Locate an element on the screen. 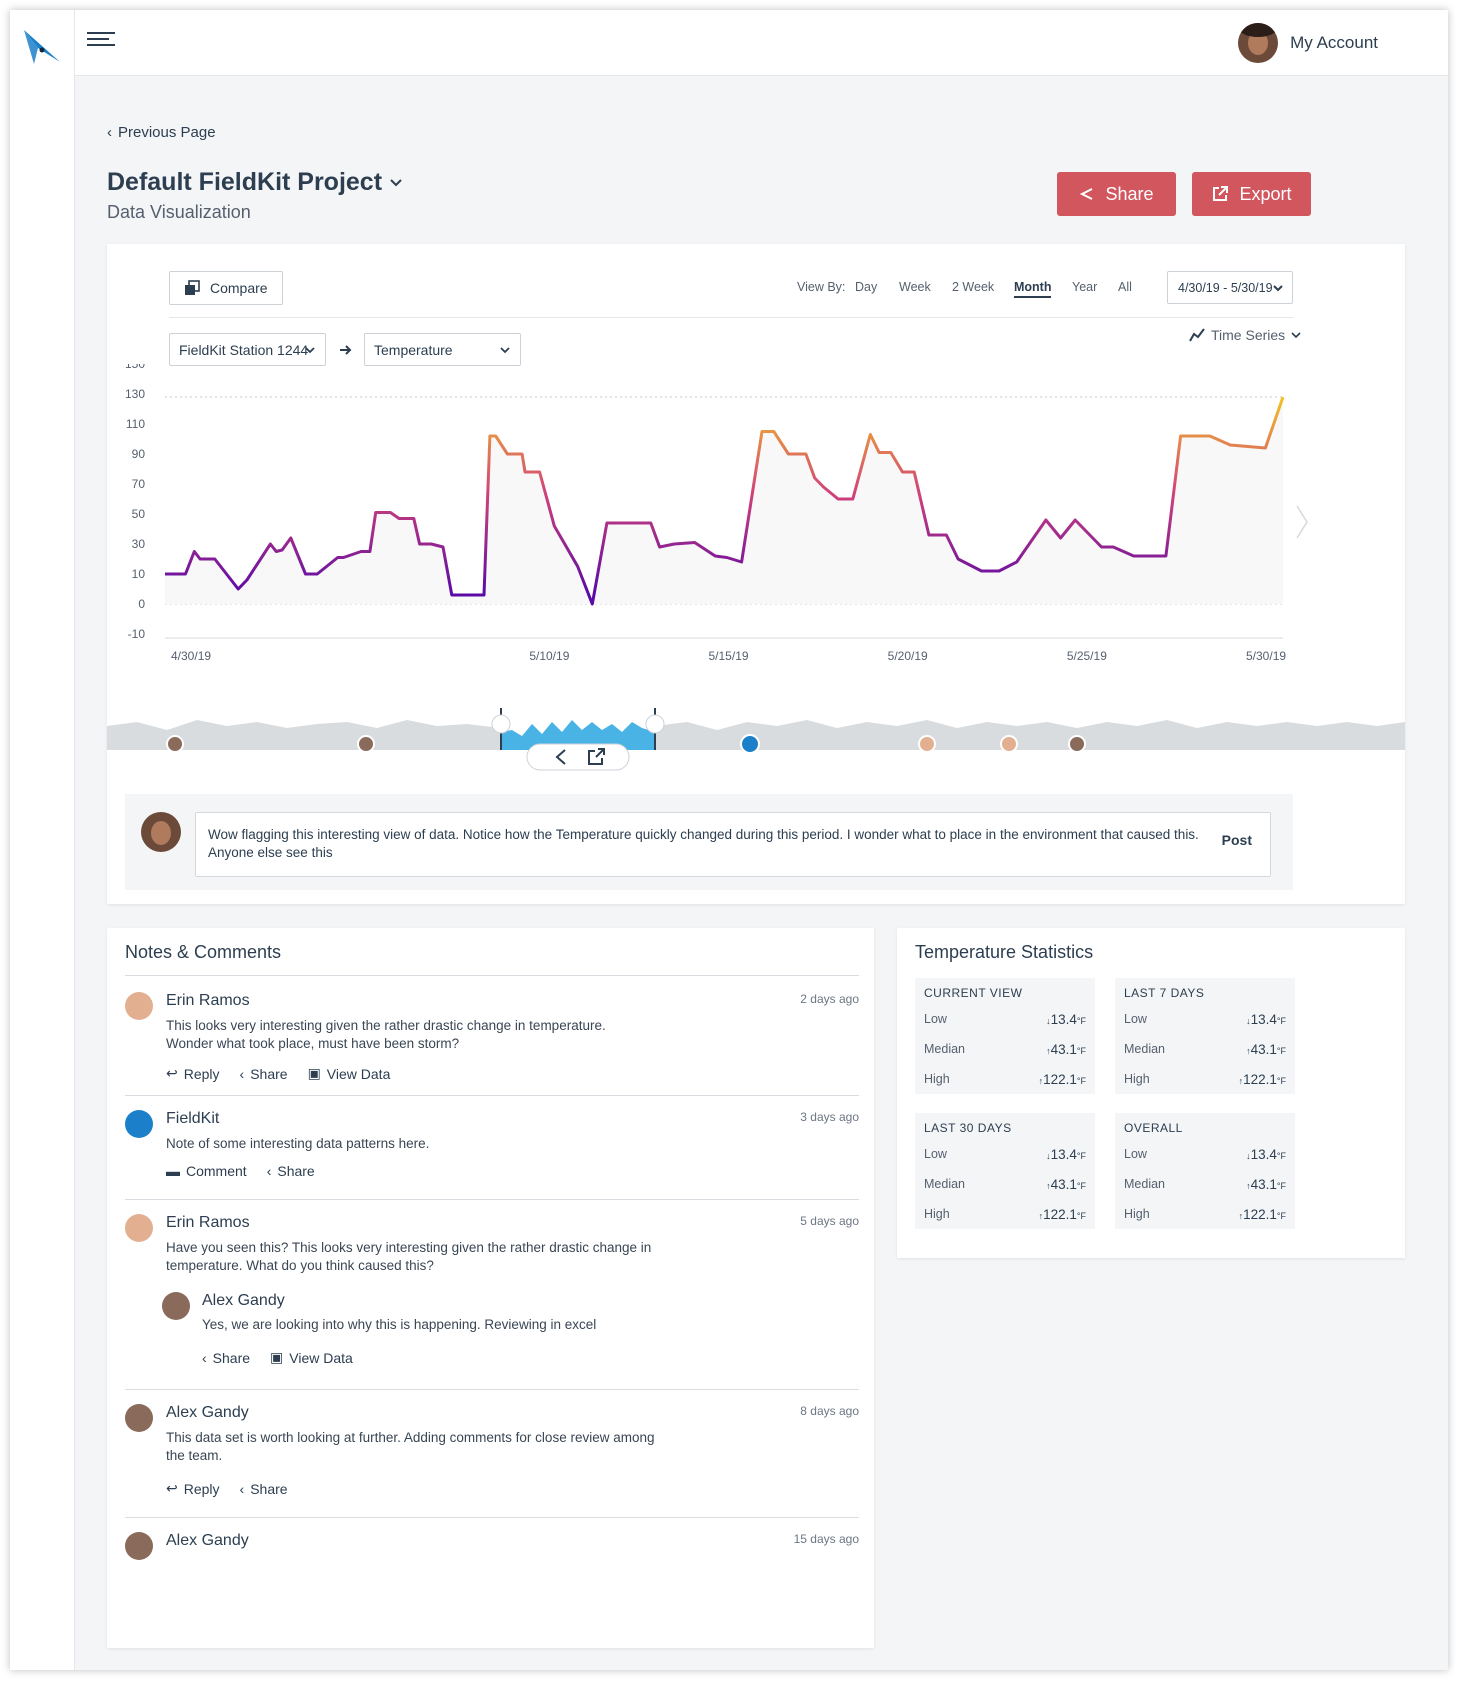  share-label: Share is located at coordinates (1129, 193).